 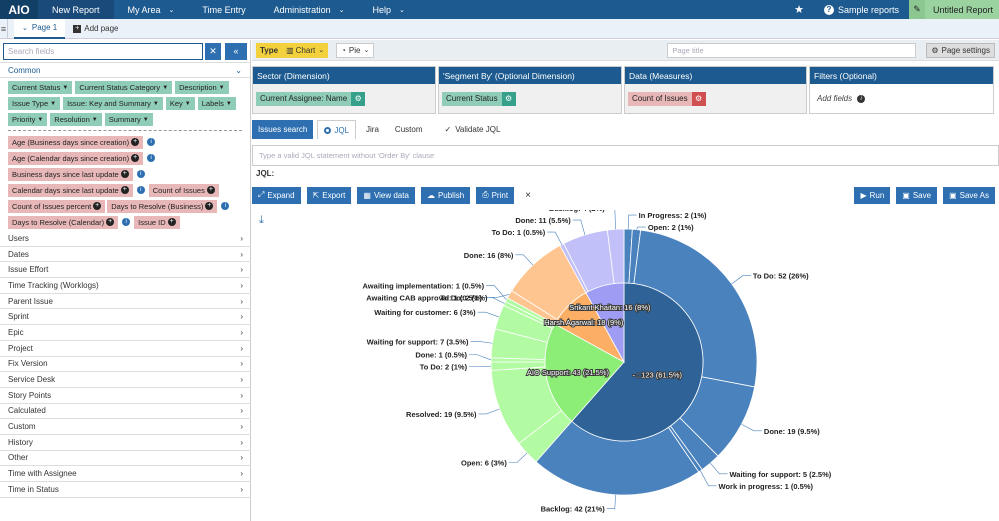 What do you see at coordinates (872, 195) in the screenshot?
I see `run-button: ▶ Run` at bounding box center [872, 195].